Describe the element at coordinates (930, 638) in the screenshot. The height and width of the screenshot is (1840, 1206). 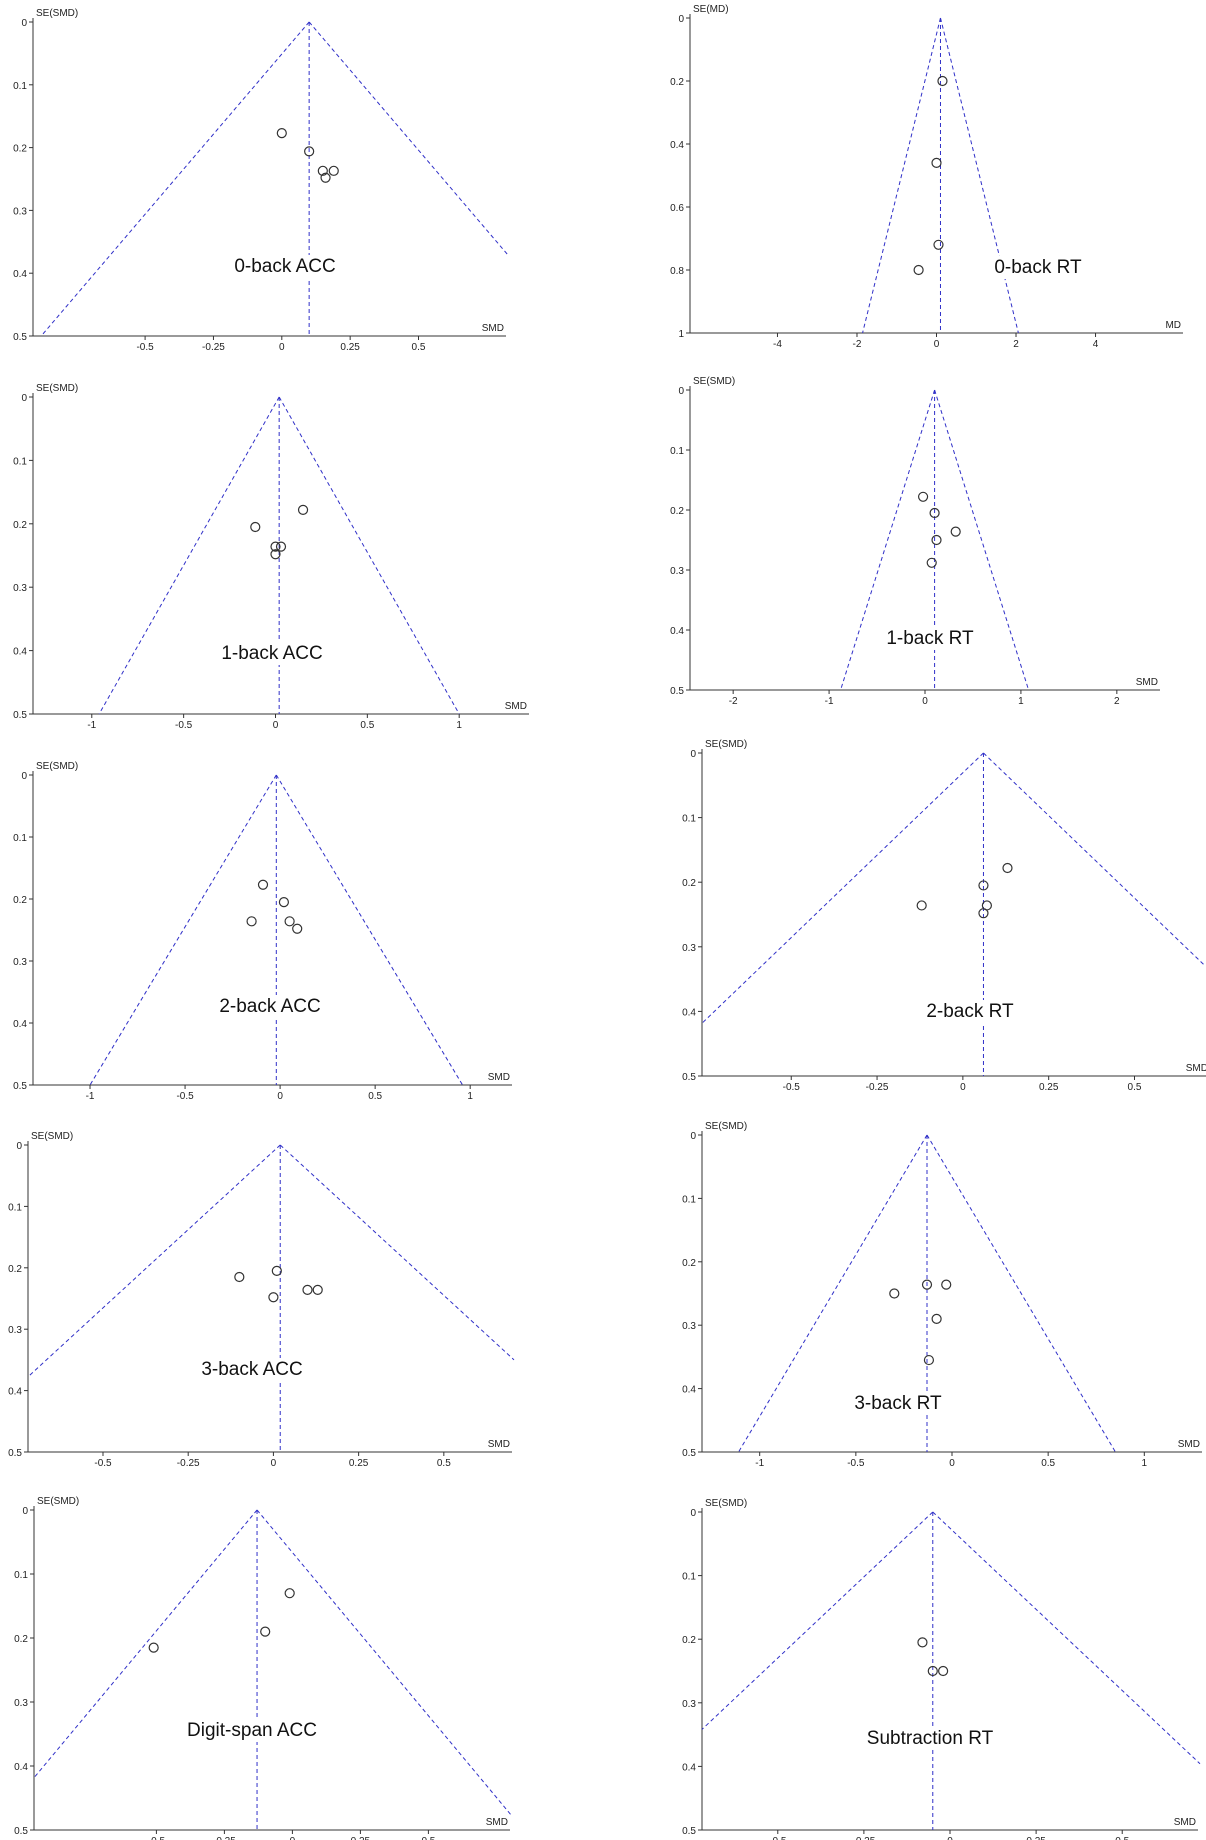
I see `panel-label: 1-back RT` at that location.